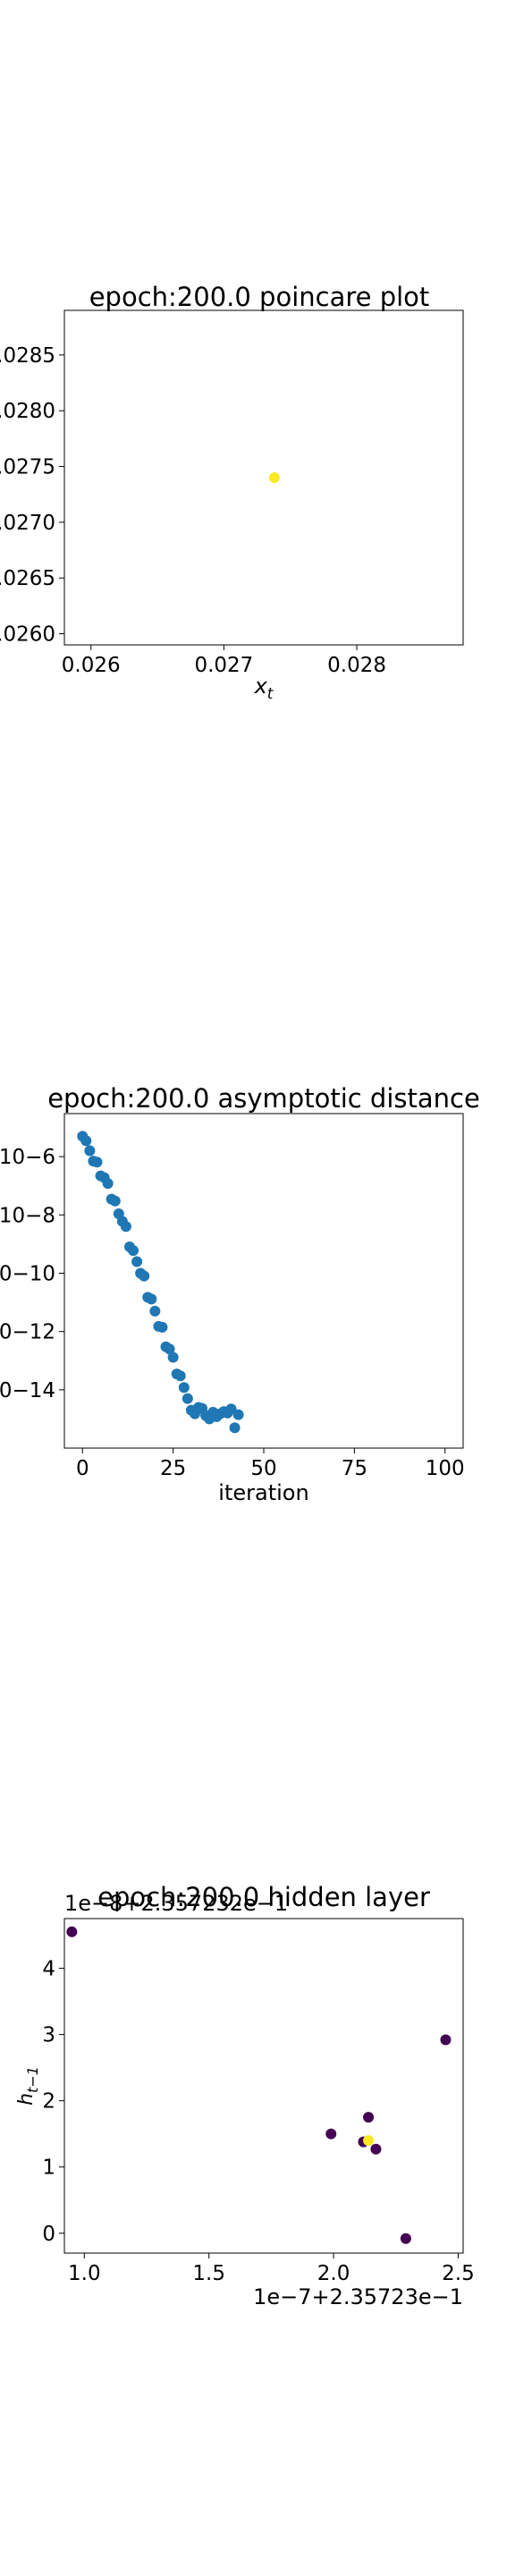  I want to click on y-tick-label: 10−6, so click(27, 1157).